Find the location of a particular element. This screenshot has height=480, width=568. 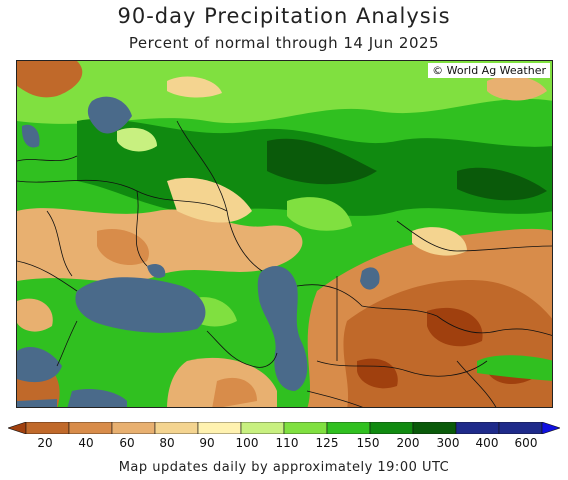

legend-label: 100 is located at coordinates (247, 443).